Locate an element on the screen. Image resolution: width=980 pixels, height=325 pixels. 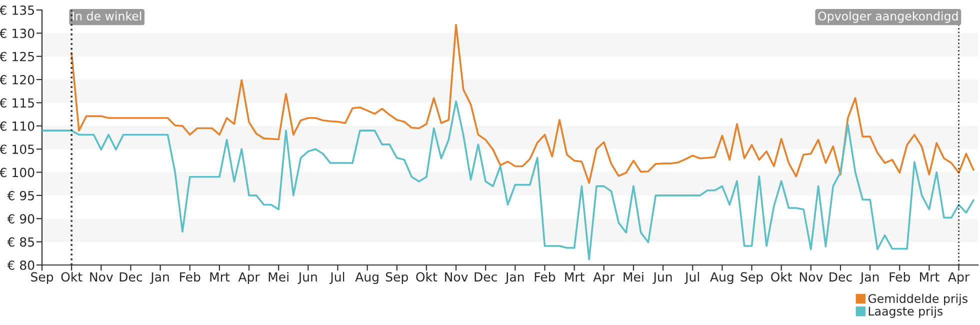
legend-label: Laagste prijs is located at coordinates (905, 312).